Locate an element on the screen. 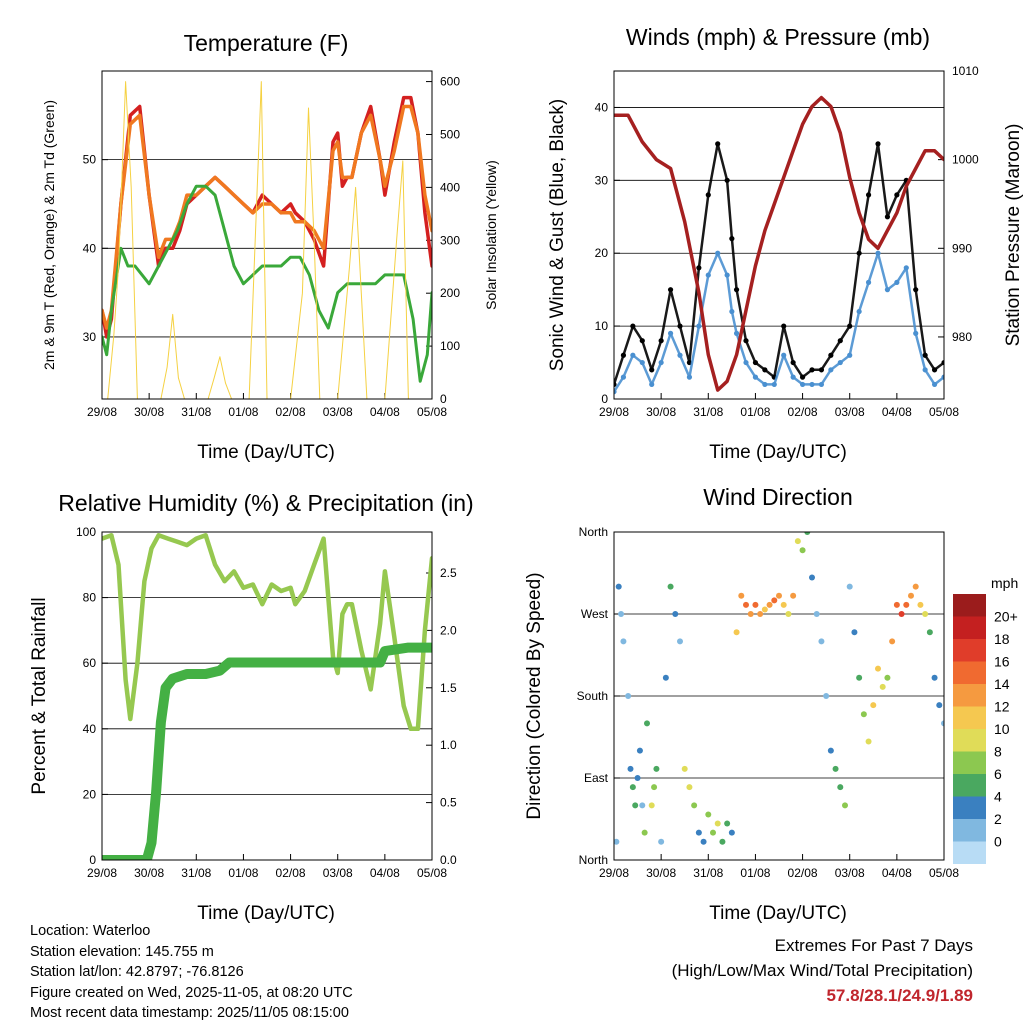 Image resolution: width=1024 pixels, height=1024 pixels. wind-direction-title: Wind Direction is located at coordinates (778, 497).